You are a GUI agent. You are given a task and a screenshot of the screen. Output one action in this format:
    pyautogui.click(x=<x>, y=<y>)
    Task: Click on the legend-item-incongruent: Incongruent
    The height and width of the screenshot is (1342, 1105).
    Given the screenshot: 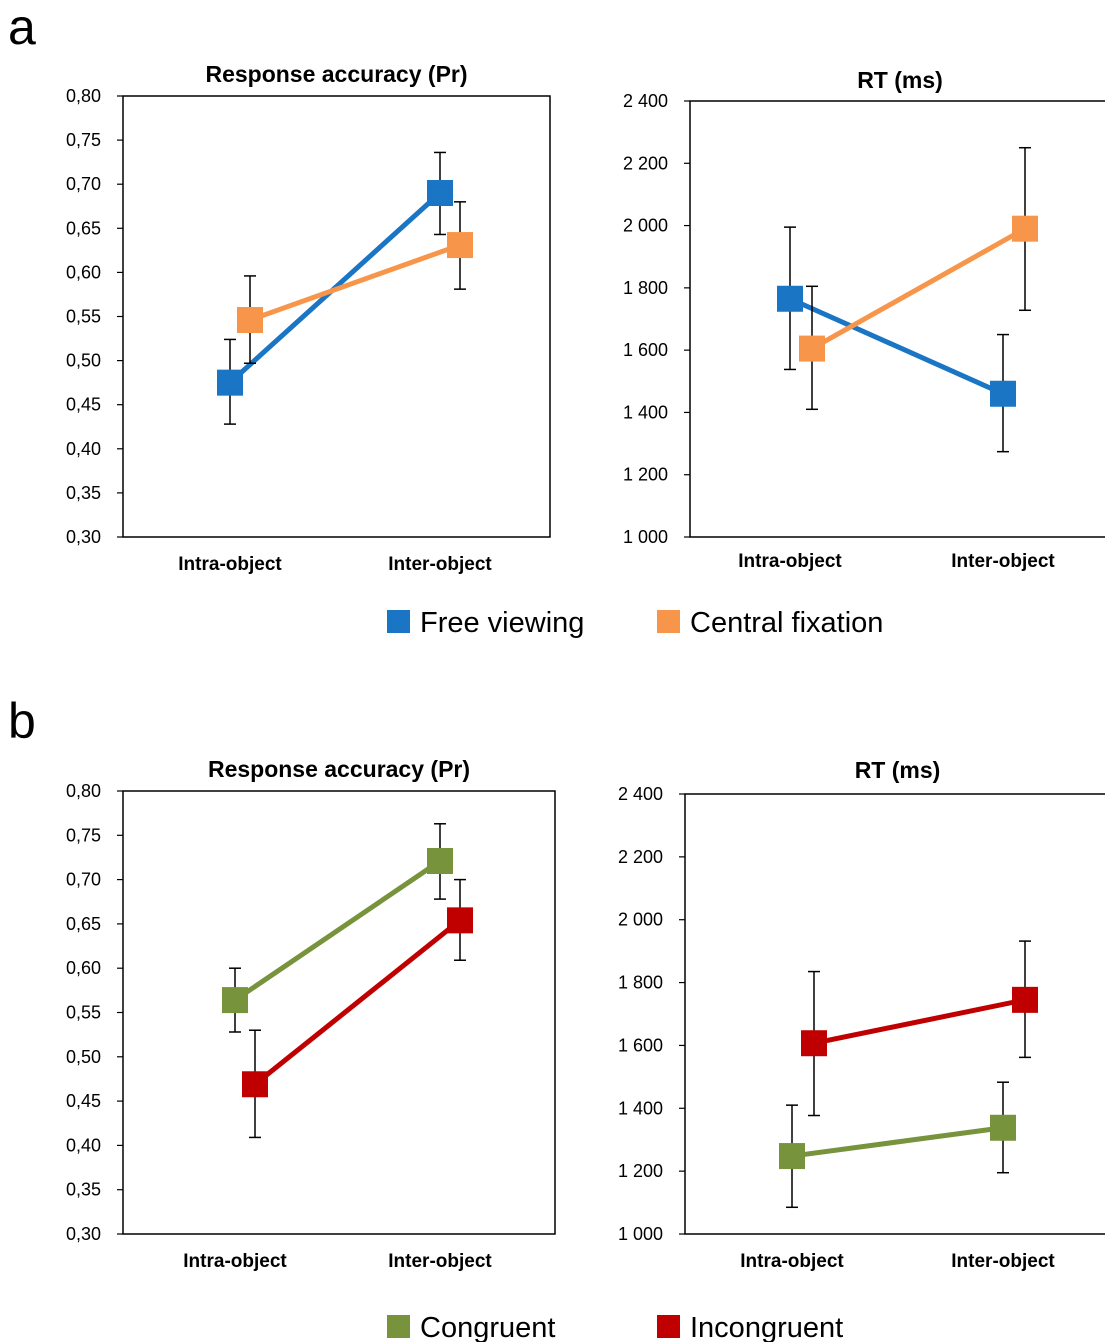 What is the action you would take?
    pyautogui.click(x=750, y=1327)
    